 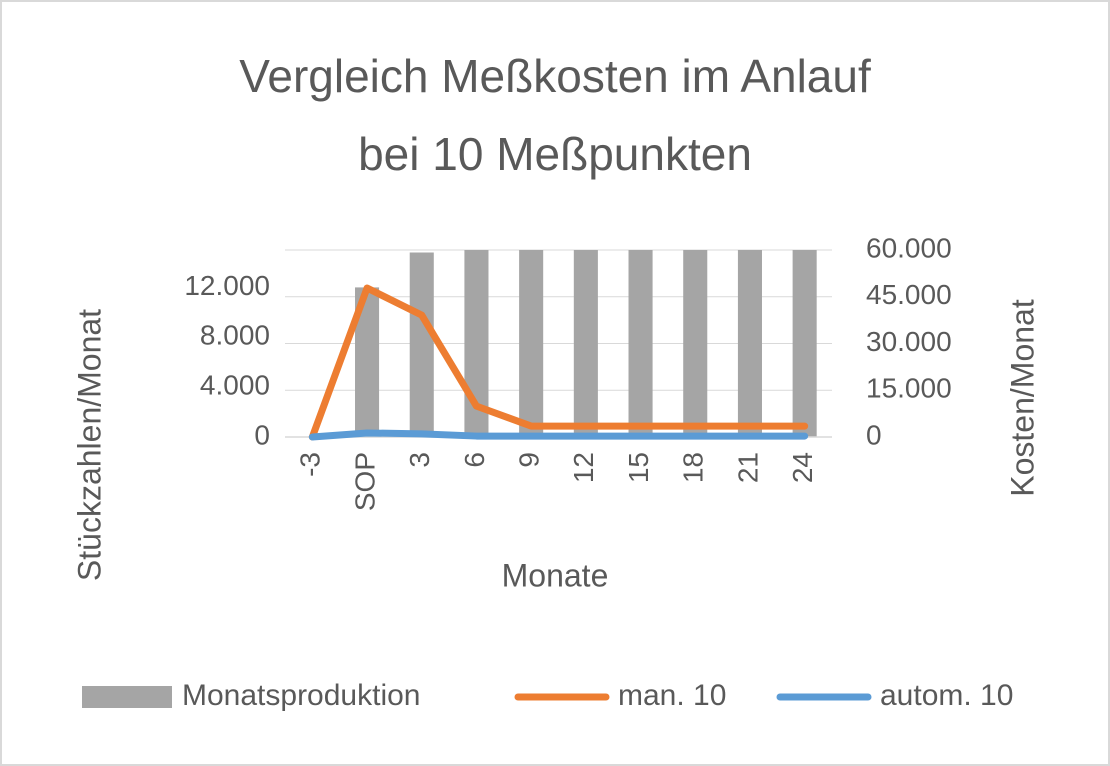 I want to click on x-tick-label: 21, so click(x=747, y=467).